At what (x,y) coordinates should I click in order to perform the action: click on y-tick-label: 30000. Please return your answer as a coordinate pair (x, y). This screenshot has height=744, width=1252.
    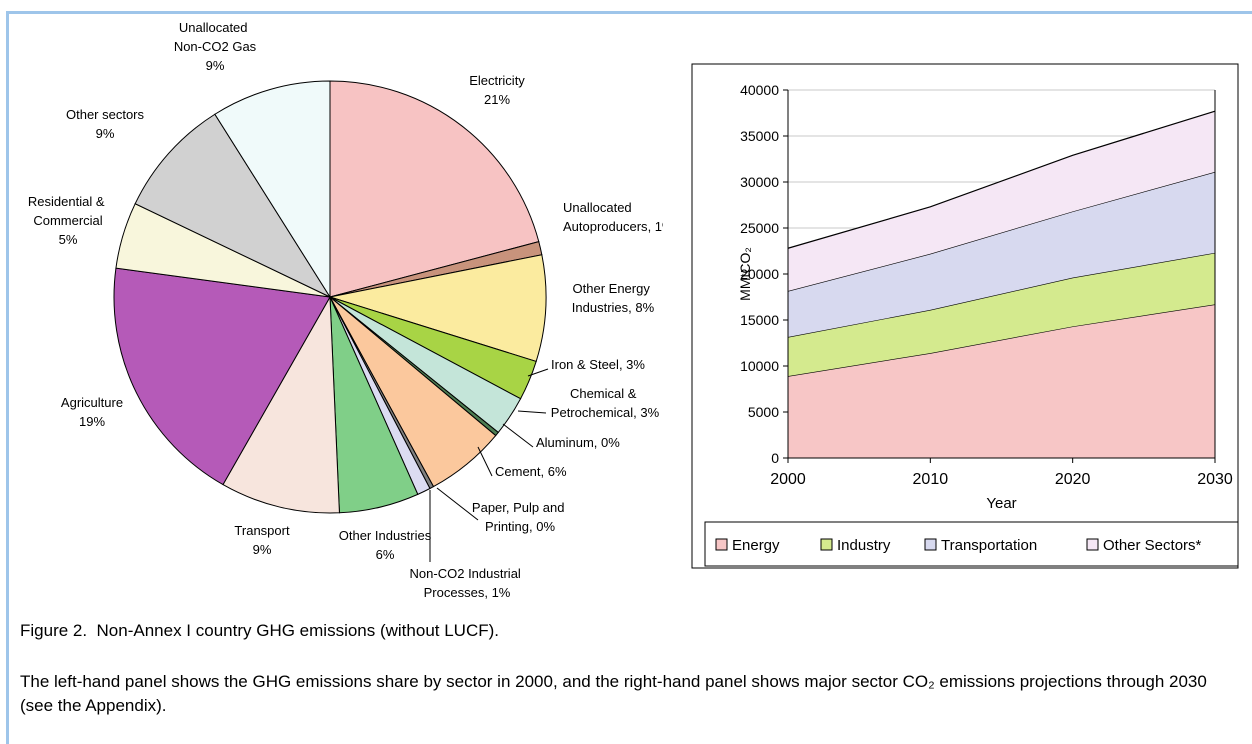
    Looking at the image, I should click on (759, 182).